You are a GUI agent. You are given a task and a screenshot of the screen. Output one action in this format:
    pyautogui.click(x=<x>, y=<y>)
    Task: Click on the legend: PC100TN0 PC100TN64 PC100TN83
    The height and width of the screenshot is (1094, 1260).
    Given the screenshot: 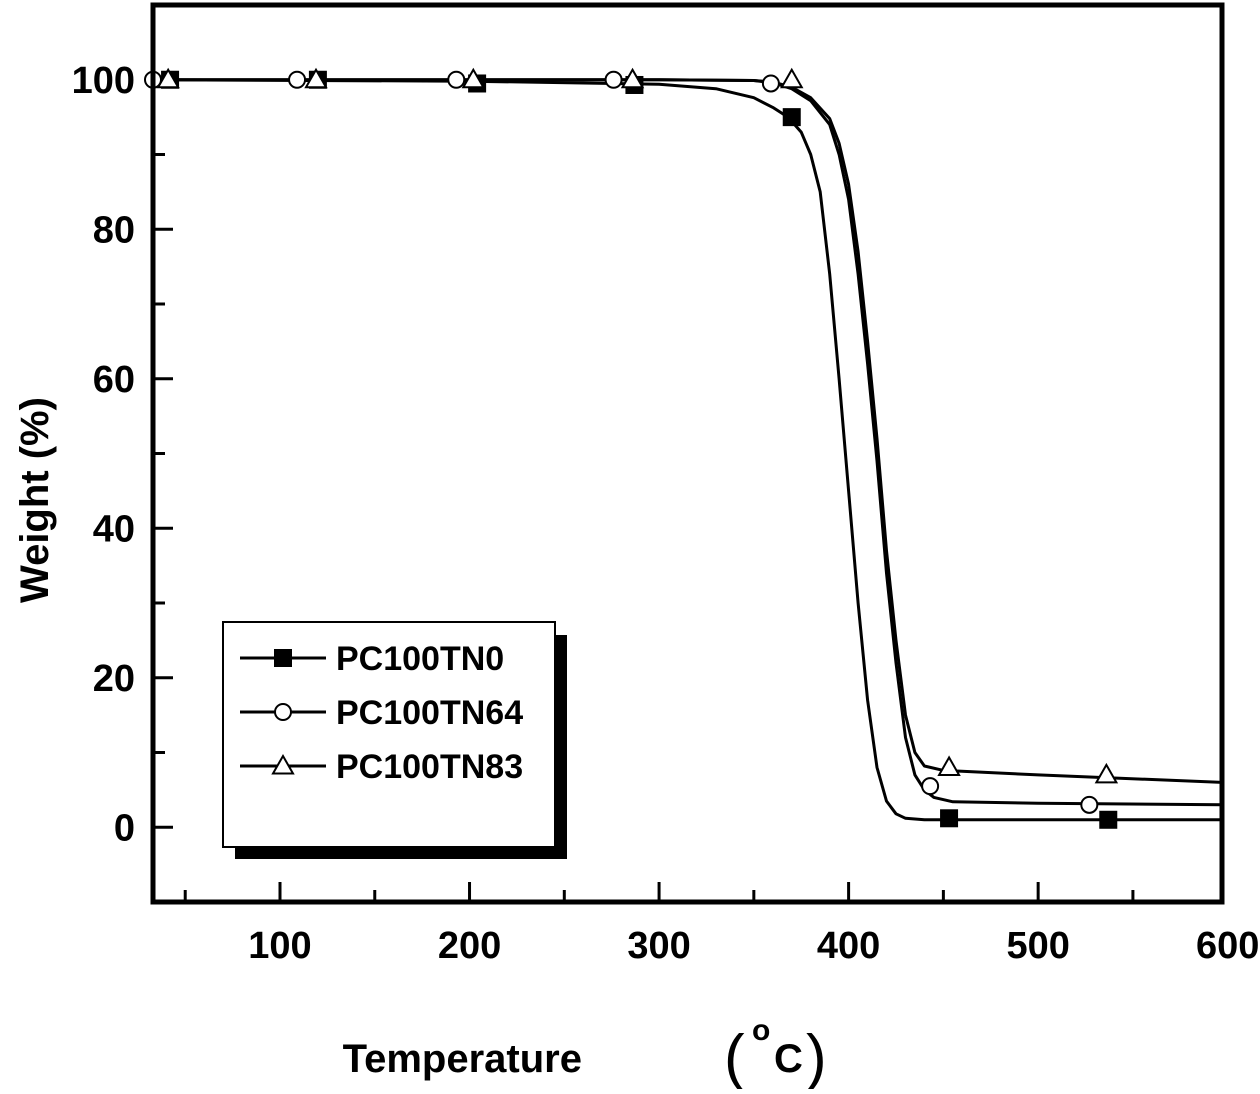 What is the action you would take?
    pyautogui.click(x=394, y=740)
    